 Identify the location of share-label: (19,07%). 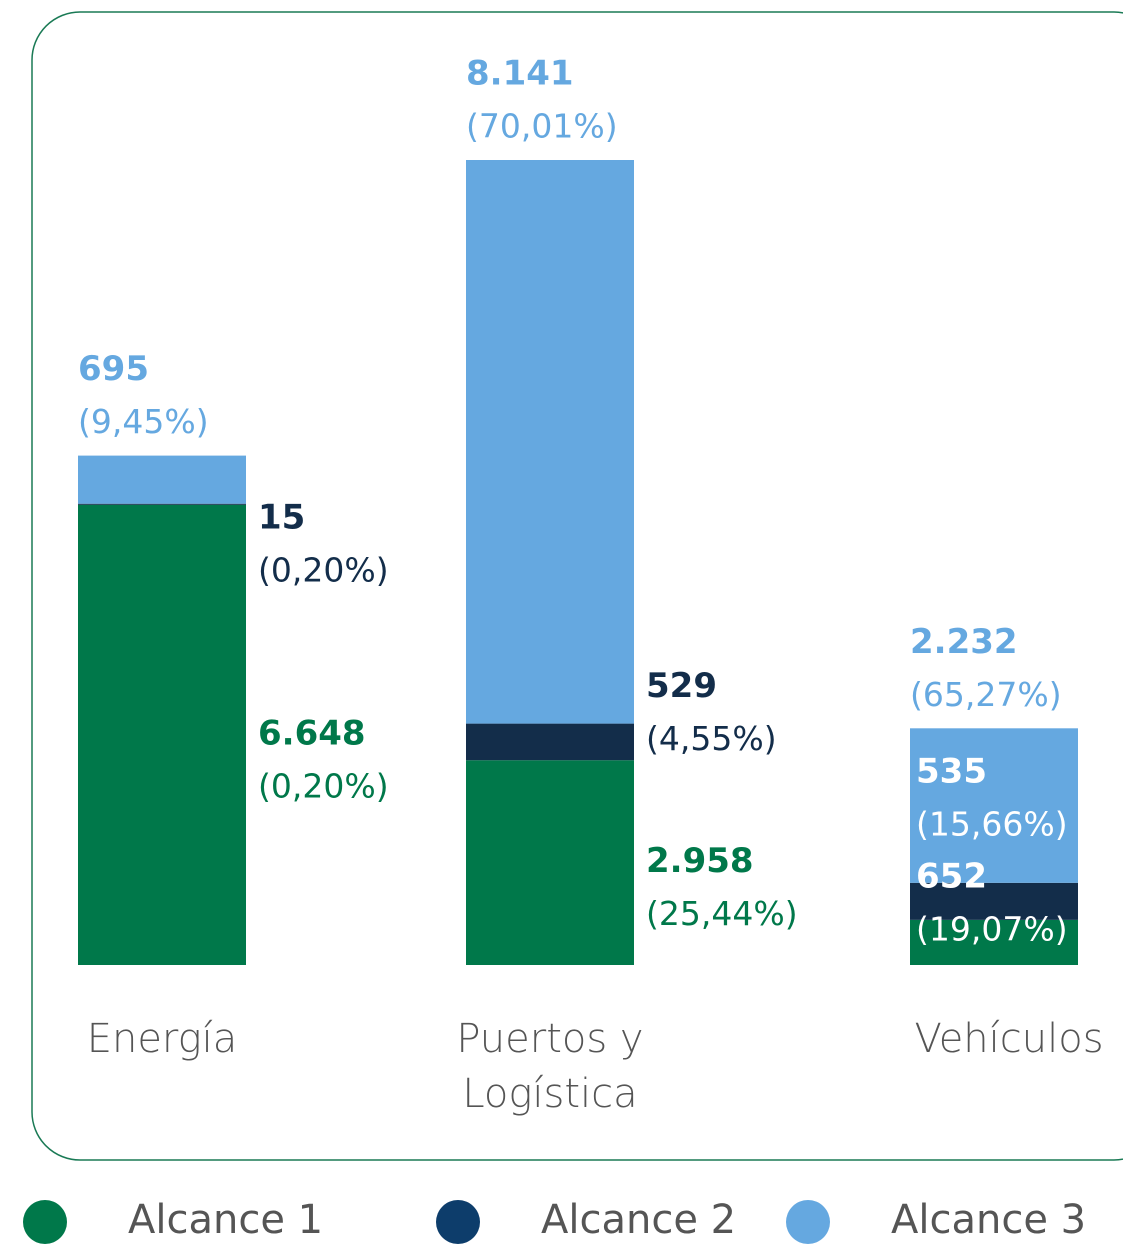
(992, 929).